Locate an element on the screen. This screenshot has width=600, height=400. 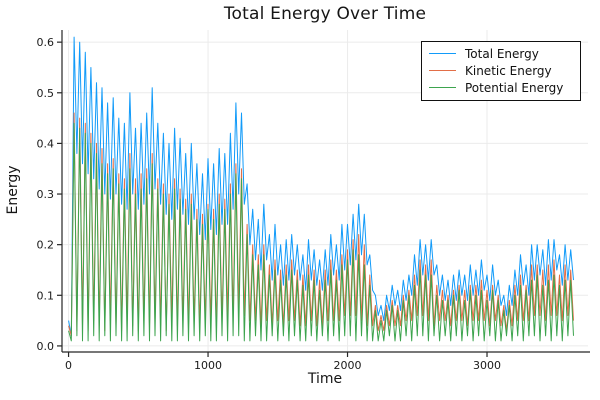
y-tick-label: 0.1 is located at coordinates (46, 295).